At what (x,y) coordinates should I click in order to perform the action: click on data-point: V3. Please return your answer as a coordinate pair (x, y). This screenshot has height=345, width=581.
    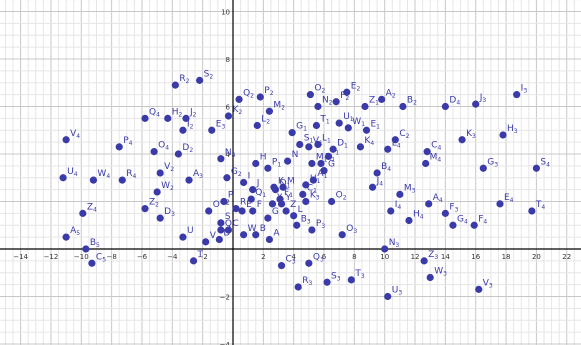
    Looking at the image, I should click on (484, 285).